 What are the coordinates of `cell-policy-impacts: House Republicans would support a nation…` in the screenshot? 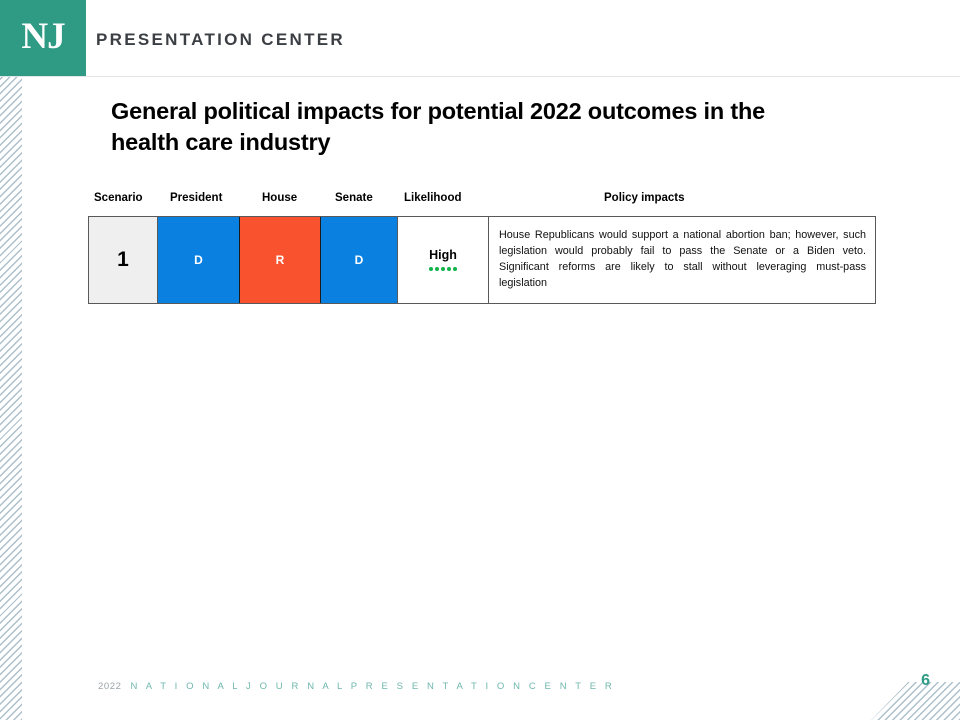 It's located at (682, 260).